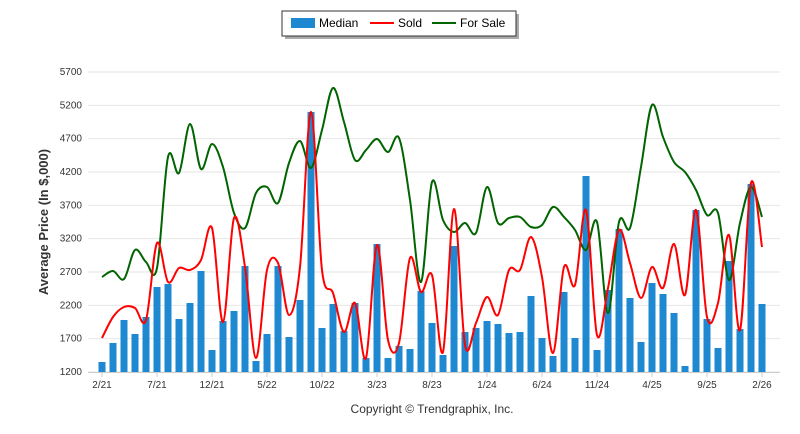 The width and height of the screenshot is (800, 434). Describe the element at coordinates (71, 105) in the screenshot. I see `y-tick-label: 5200` at that location.